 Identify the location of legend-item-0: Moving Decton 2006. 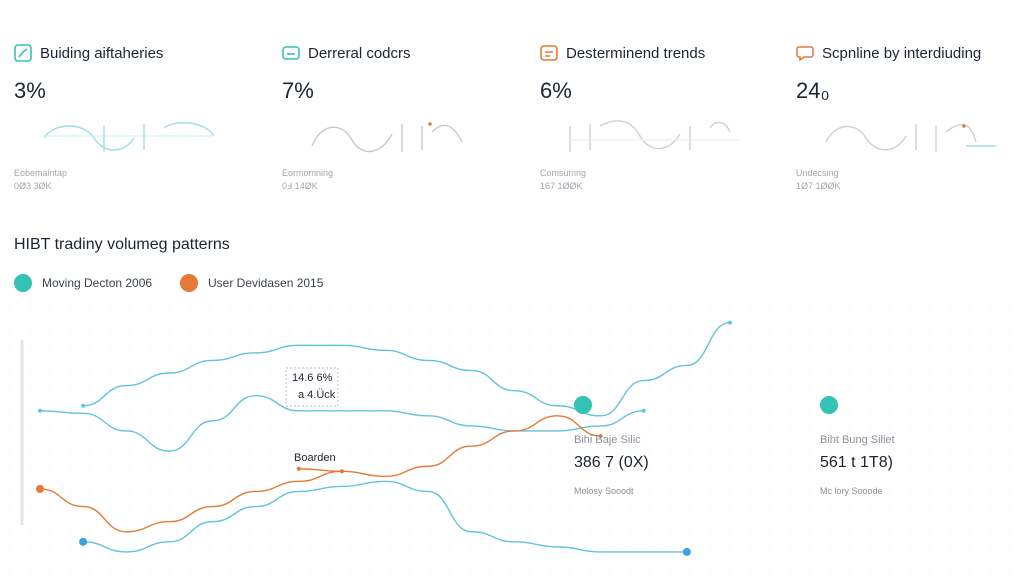
(83, 283).